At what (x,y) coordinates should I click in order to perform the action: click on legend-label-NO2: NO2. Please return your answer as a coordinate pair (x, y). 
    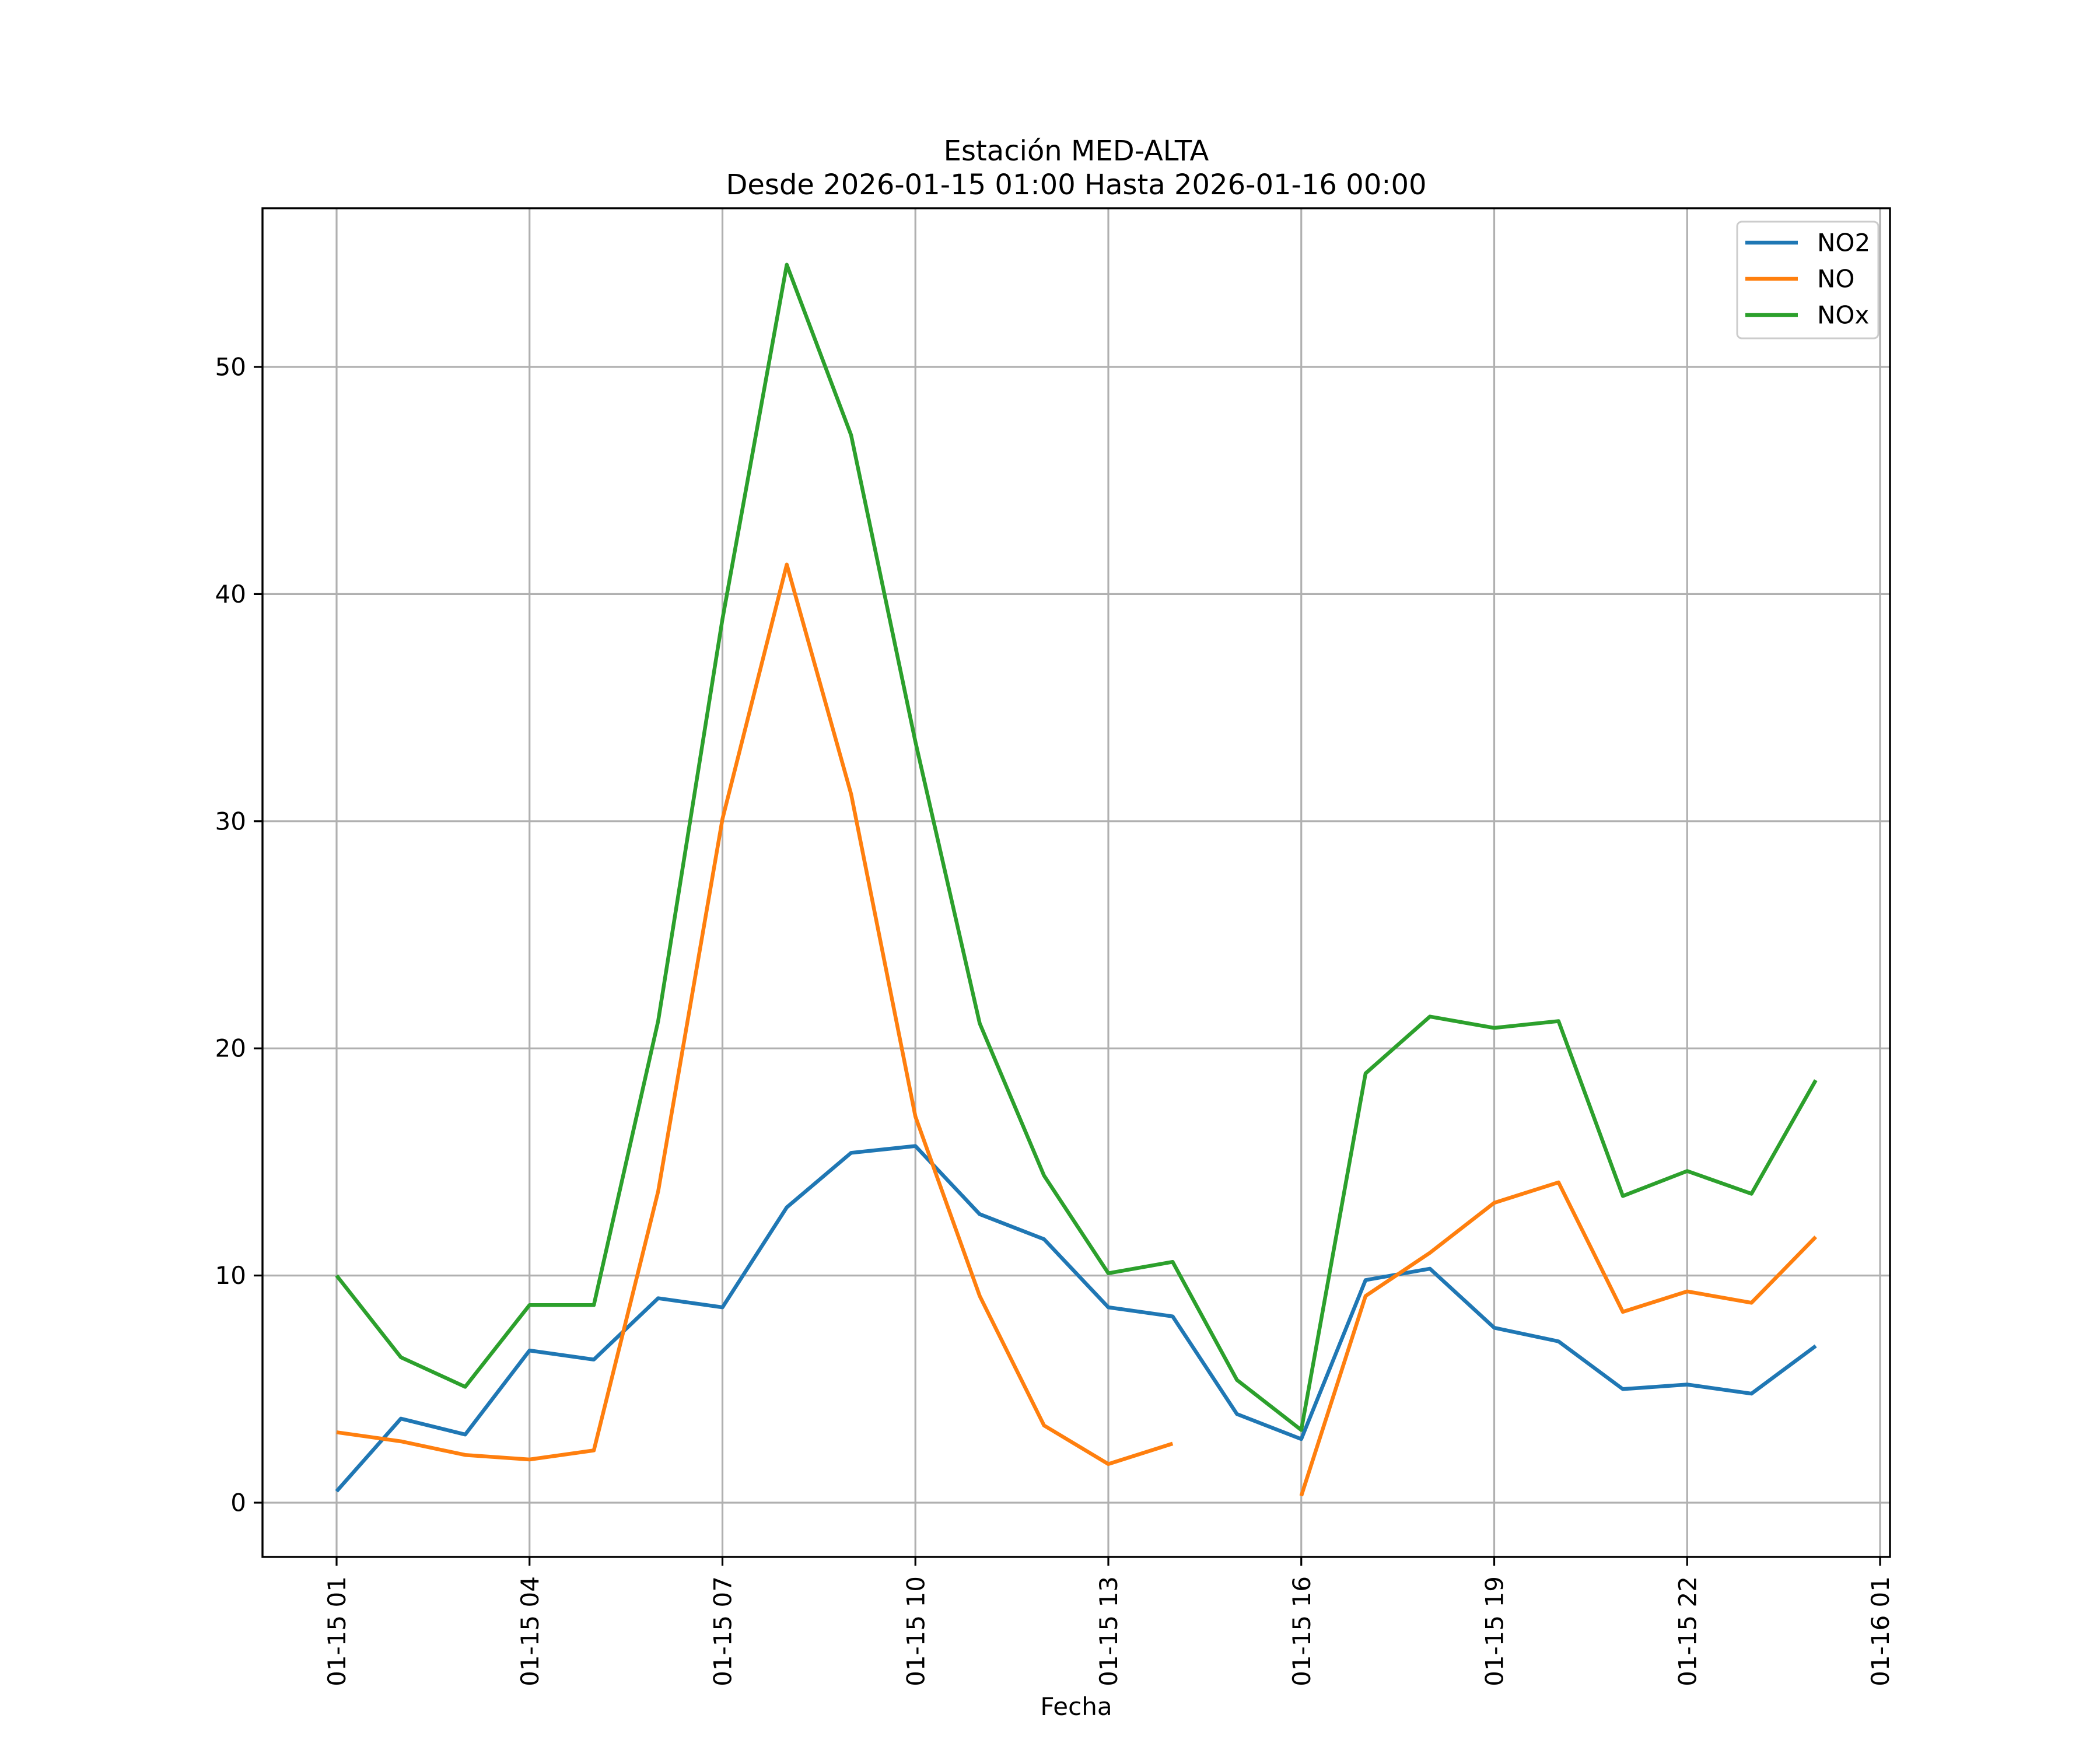
    Looking at the image, I should click on (1843, 243).